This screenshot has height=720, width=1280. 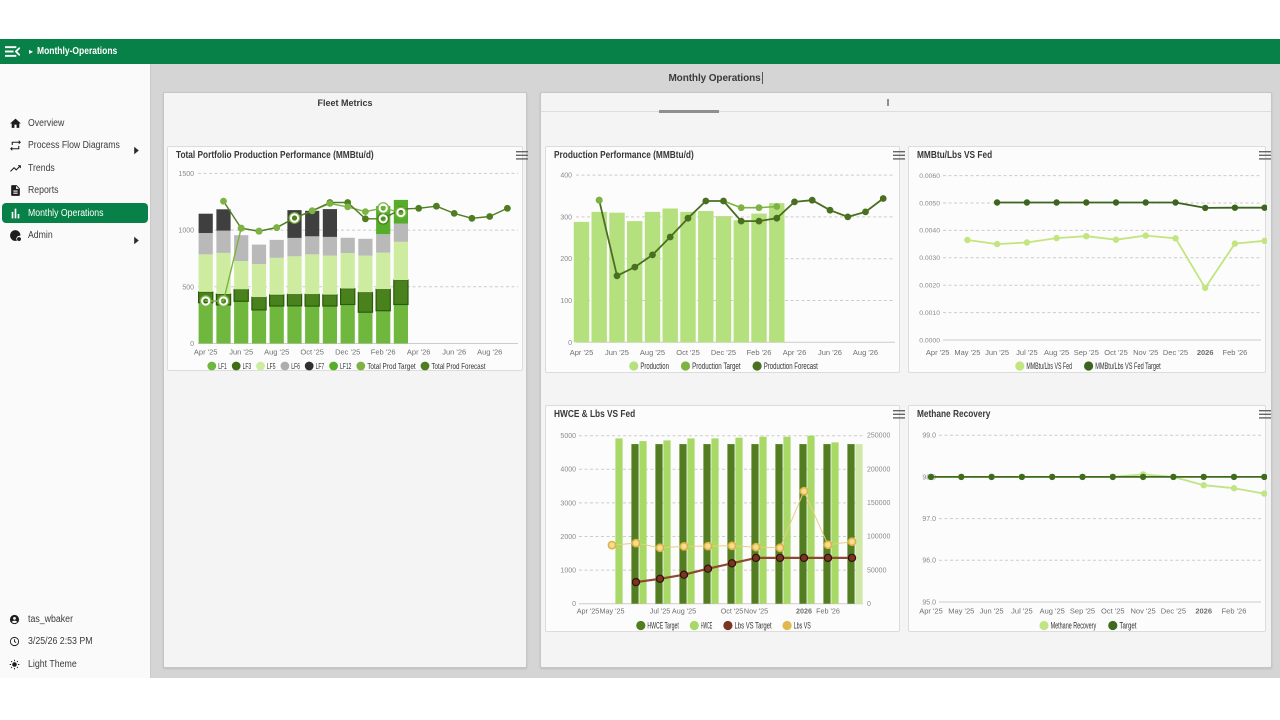 I want to click on svg-text: 95.0, so click(x=929, y=602).